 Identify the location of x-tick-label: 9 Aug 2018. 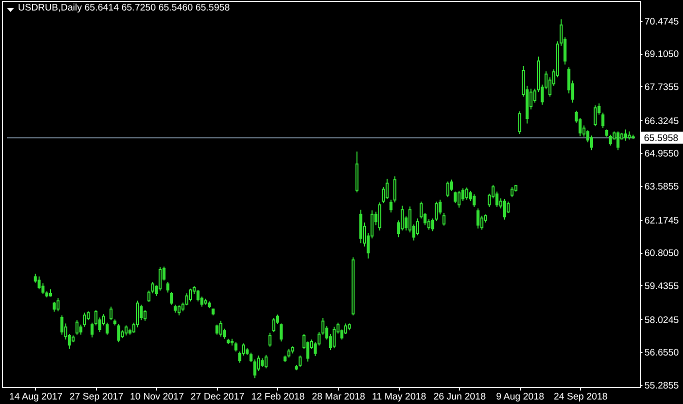
(520, 397).